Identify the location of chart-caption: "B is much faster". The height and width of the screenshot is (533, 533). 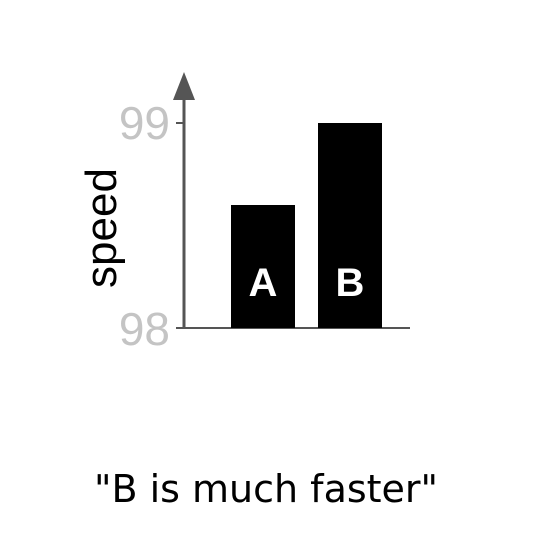
(266, 489).